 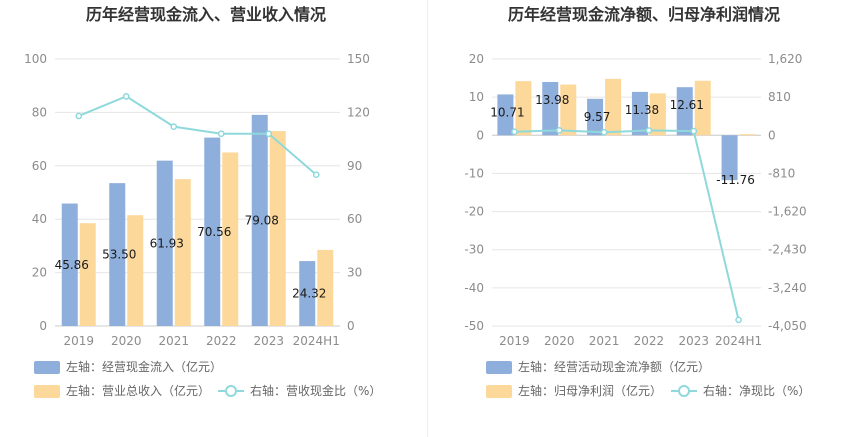 What do you see at coordinates (787, 326) in the screenshot?
I see `chart2-y-right-tick: -4,050` at bounding box center [787, 326].